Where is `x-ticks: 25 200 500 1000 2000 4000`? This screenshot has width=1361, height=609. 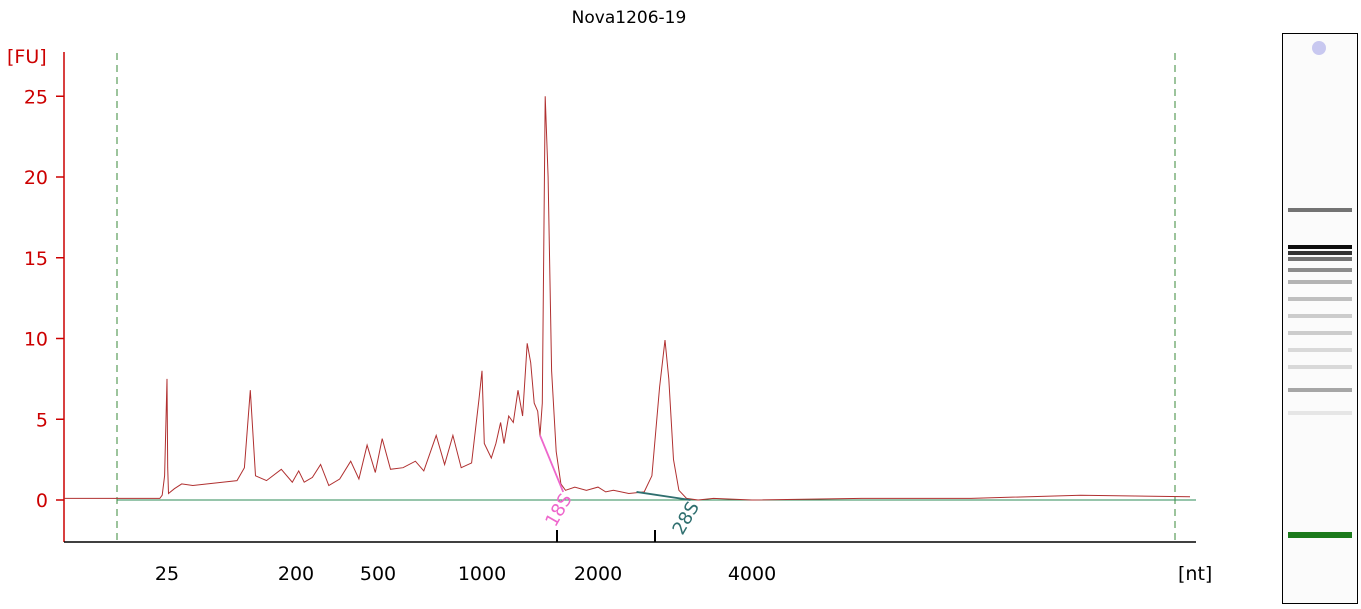
x-ticks: 25 200 500 1000 2000 4000 is located at coordinates (465, 574).